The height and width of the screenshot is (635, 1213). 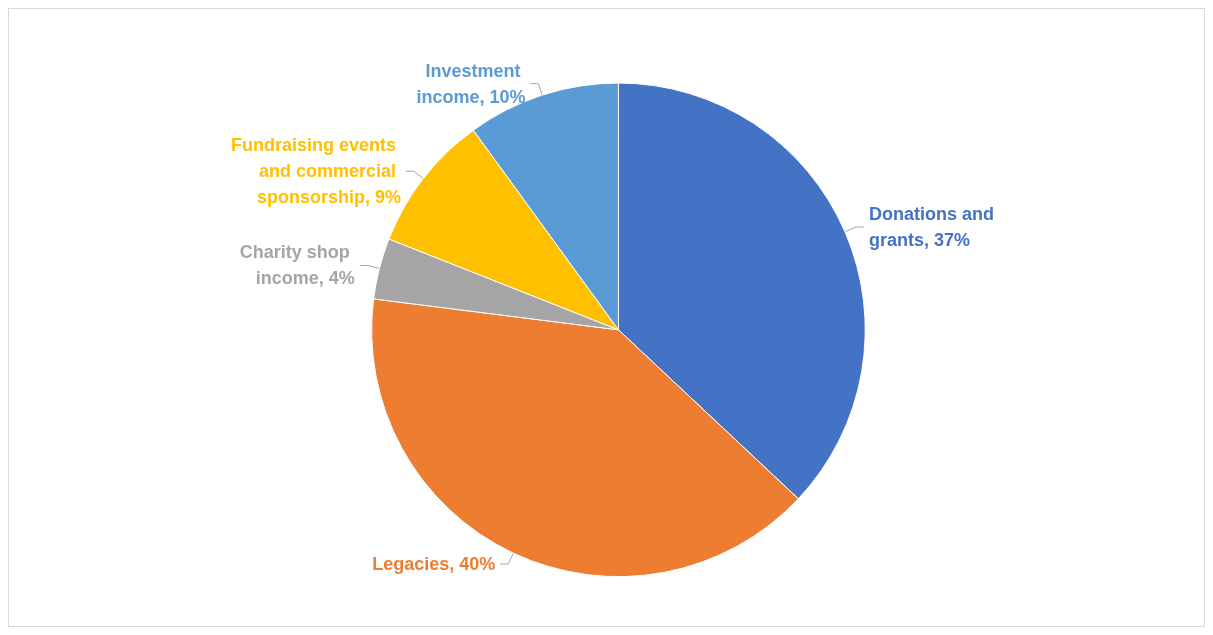 I want to click on slice-label: Charity shop income, 4%, so click(x=297, y=265).